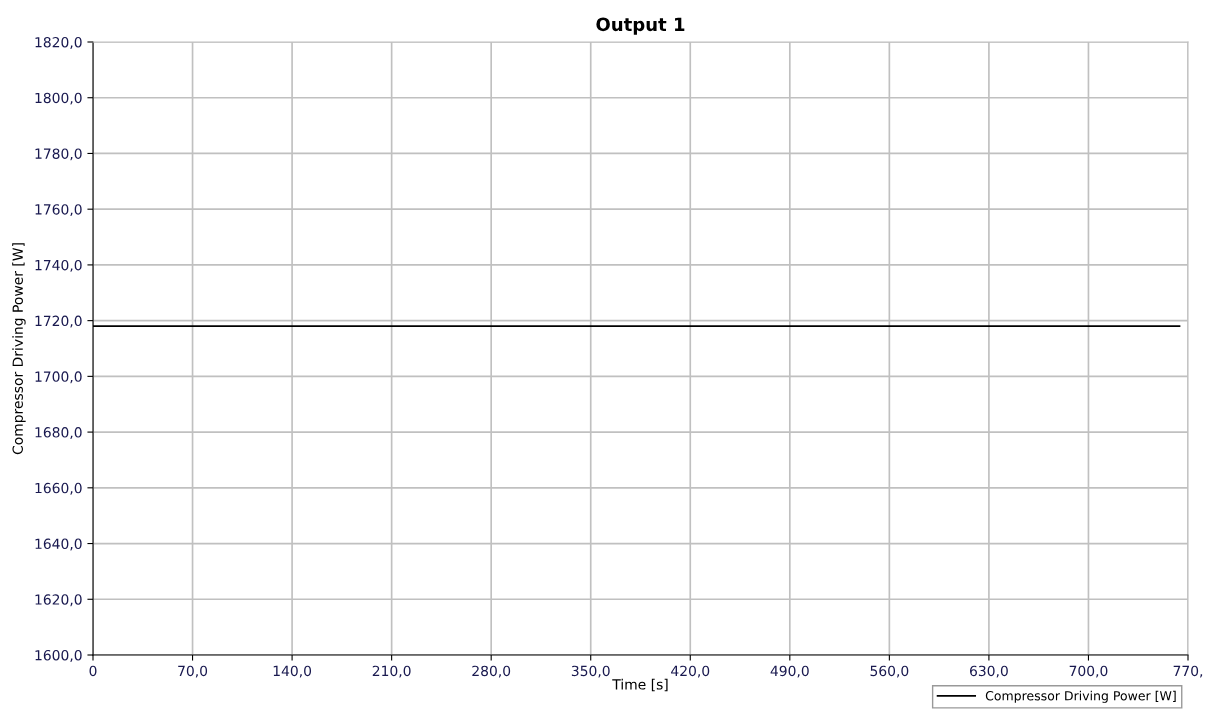  What do you see at coordinates (491, 671) in the screenshot?
I see `x-tick-label: 280,0` at bounding box center [491, 671].